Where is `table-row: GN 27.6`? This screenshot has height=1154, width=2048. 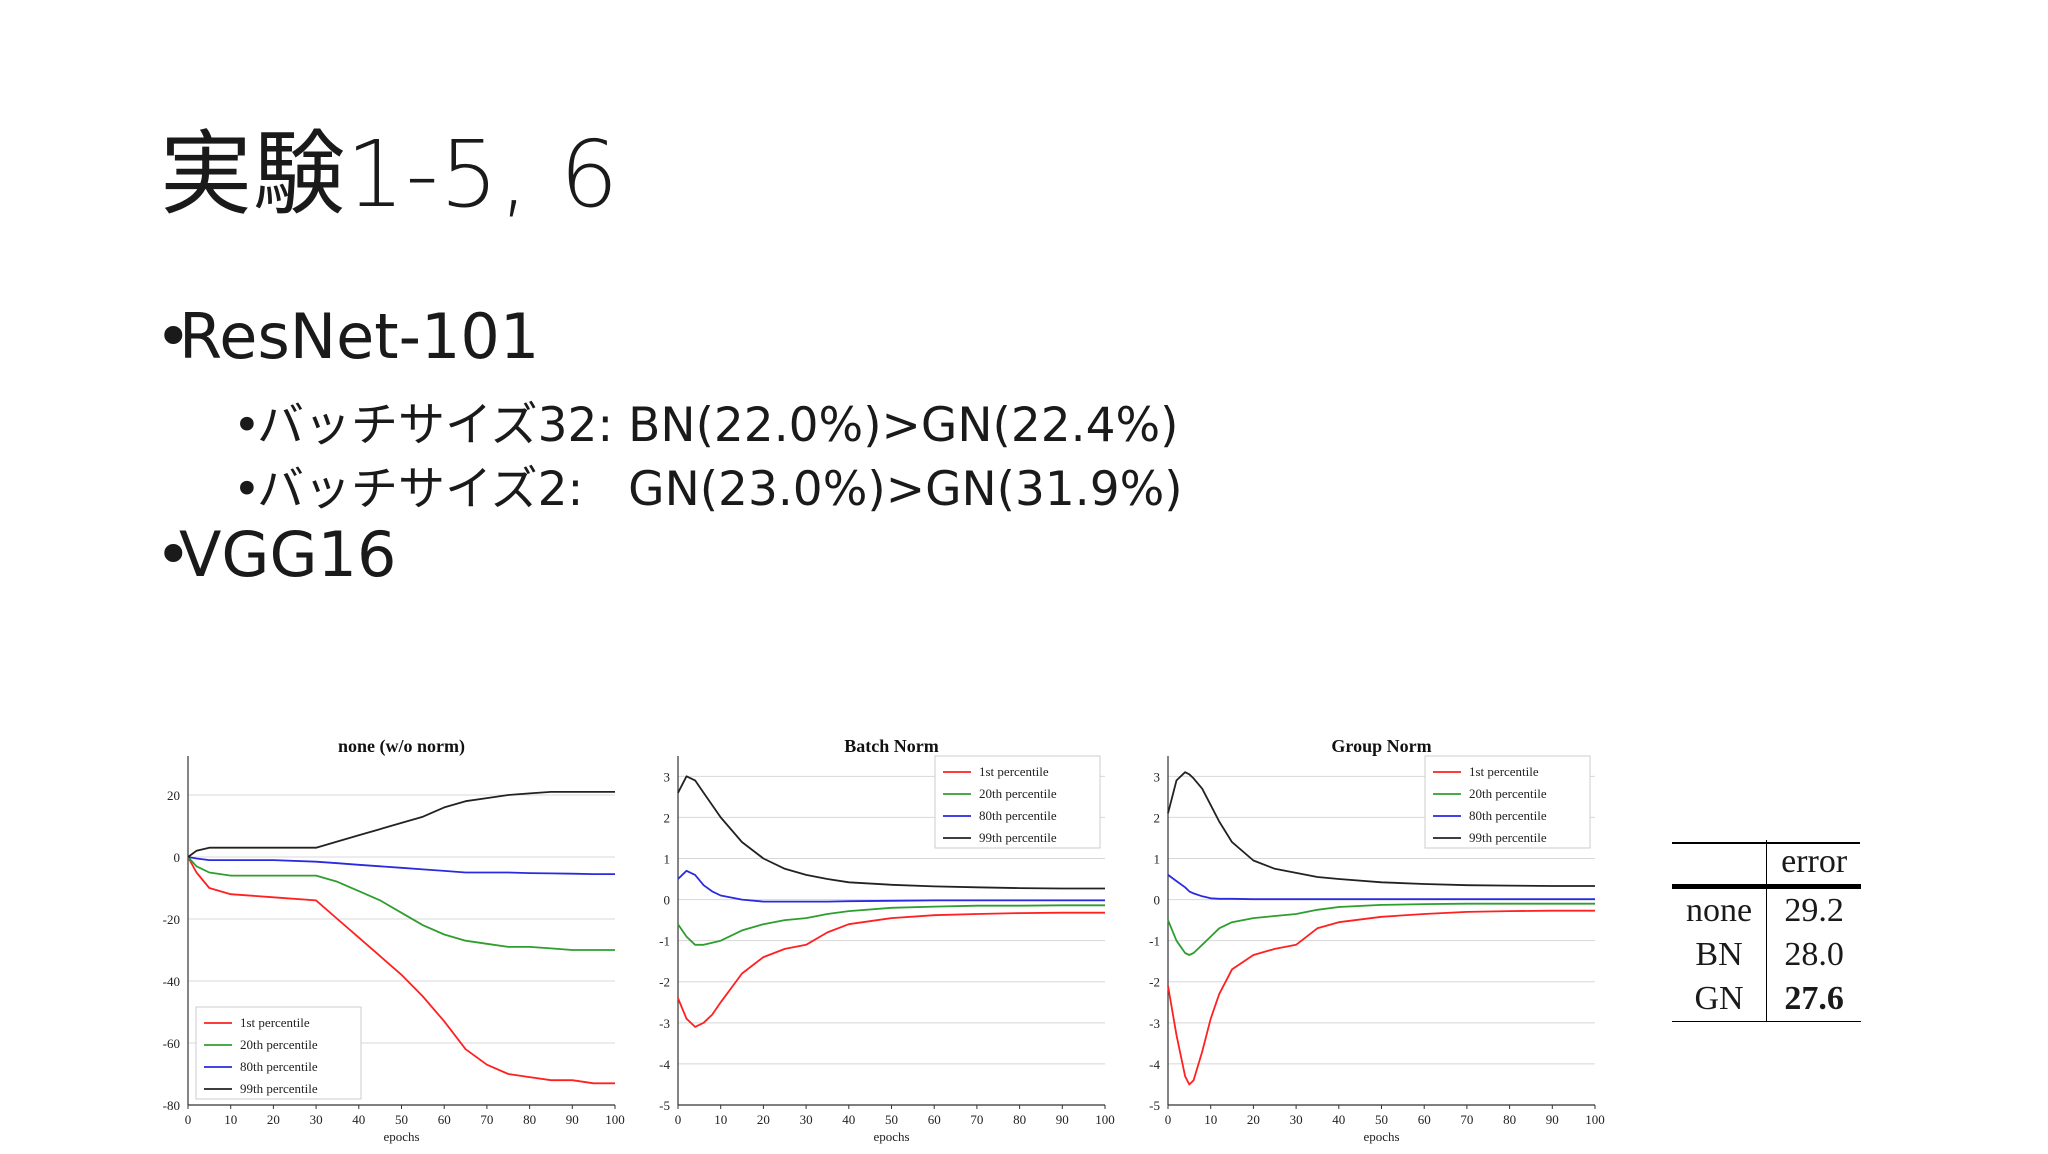 table-row: GN 27.6 is located at coordinates (1767, 999).